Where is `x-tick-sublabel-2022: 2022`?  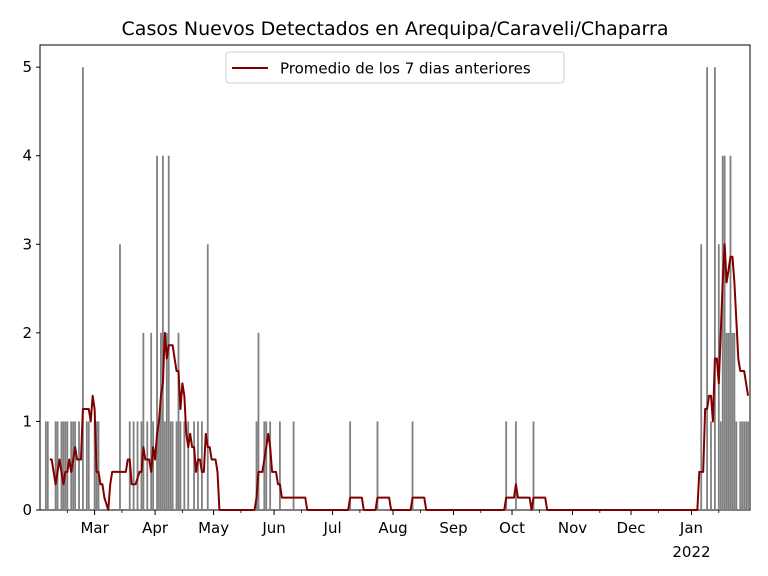 x-tick-sublabel-2022: 2022 is located at coordinates (691, 552).